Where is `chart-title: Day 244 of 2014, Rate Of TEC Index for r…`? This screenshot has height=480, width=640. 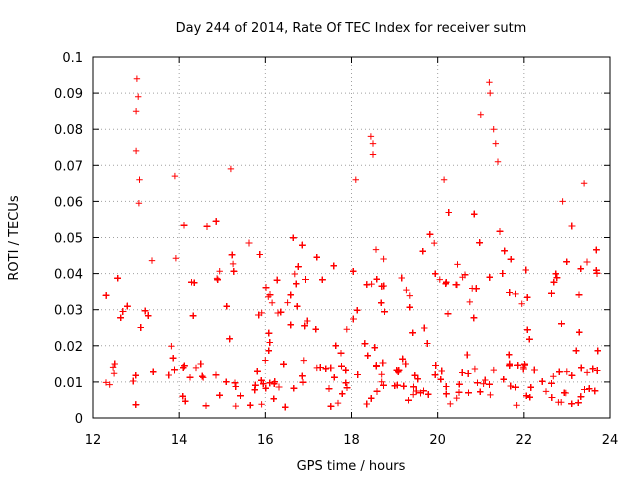 chart-title: Day 244 of 2014, Rate Of TEC Index for r… is located at coordinates (351, 28).